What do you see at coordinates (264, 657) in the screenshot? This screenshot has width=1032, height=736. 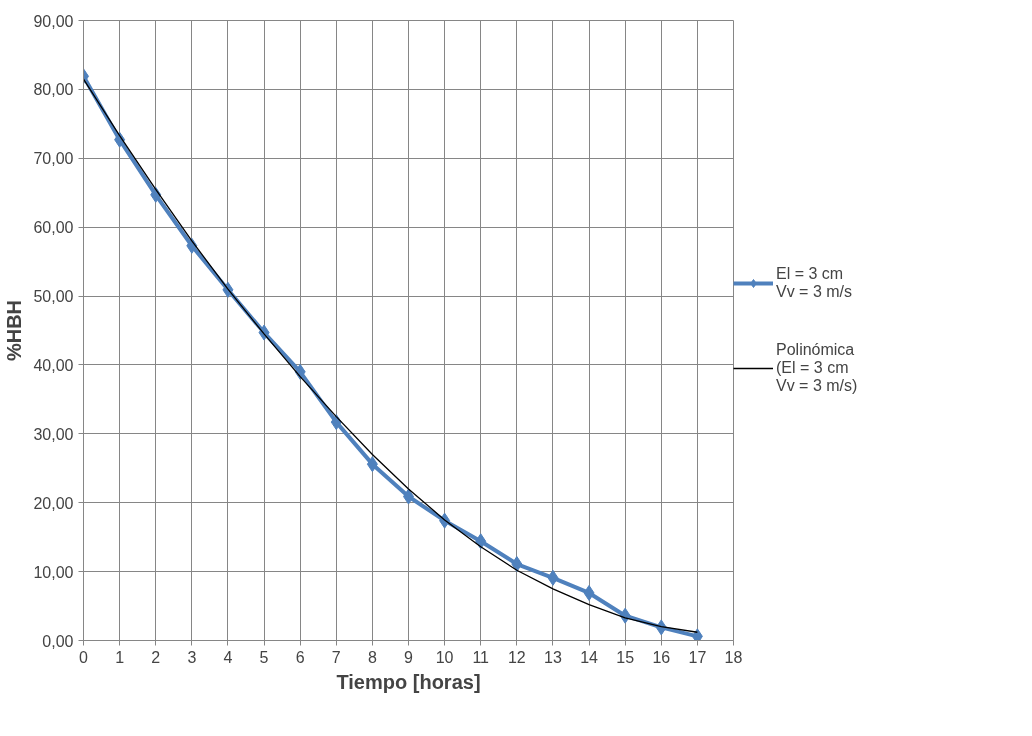 I see `x-tick-label: 5` at bounding box center [264, 657].